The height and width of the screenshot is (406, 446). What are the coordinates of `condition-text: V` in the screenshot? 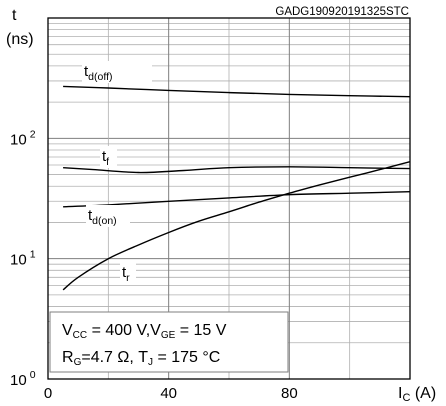 It's located at (67, 330).